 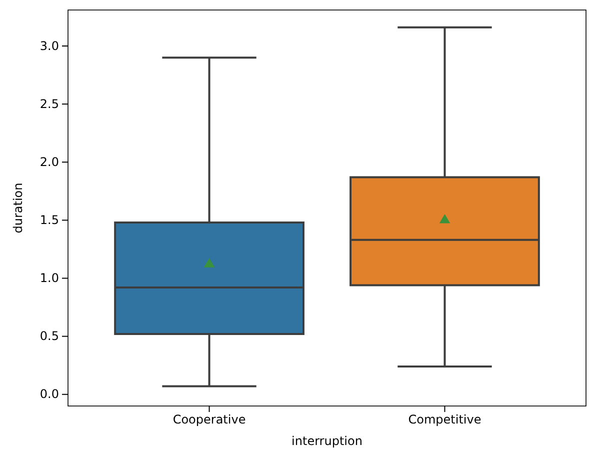 I want to click on y-axis-title: duration, so click(x=18, y=208).